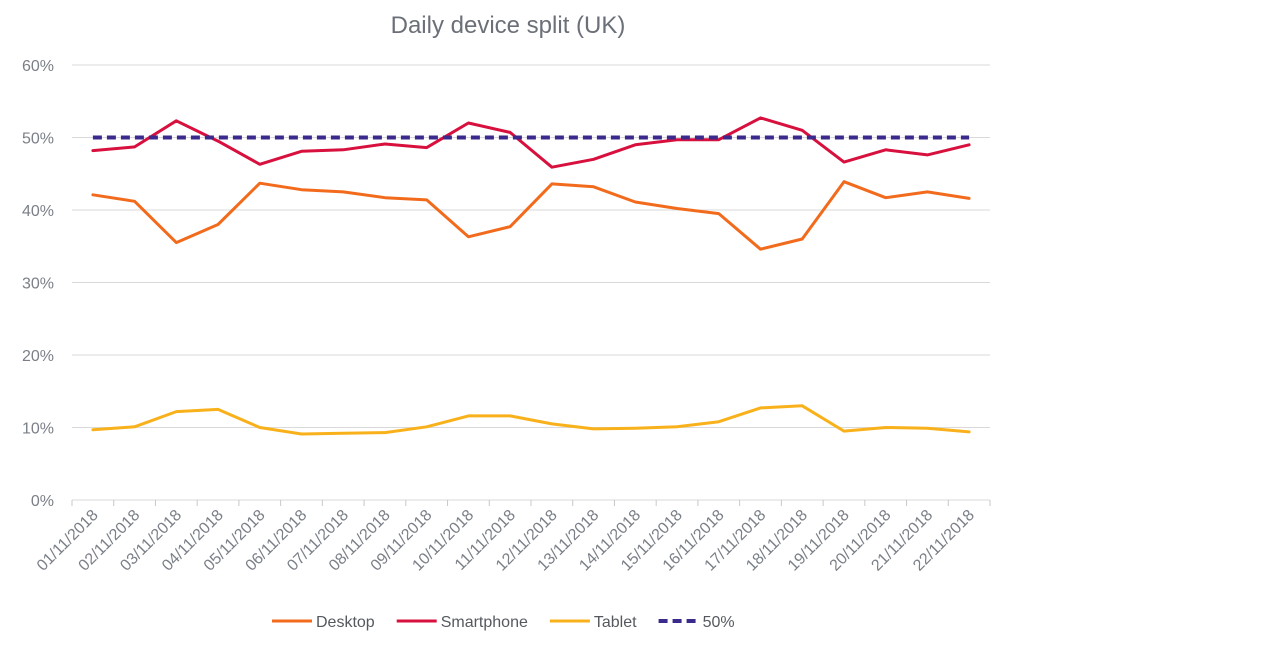 This screenshot has height=650, width=1280. What do you see at coordinates (345, 622) in the screenshot?
I see `legend-label: Desktop` at bounding box center [345, 622].